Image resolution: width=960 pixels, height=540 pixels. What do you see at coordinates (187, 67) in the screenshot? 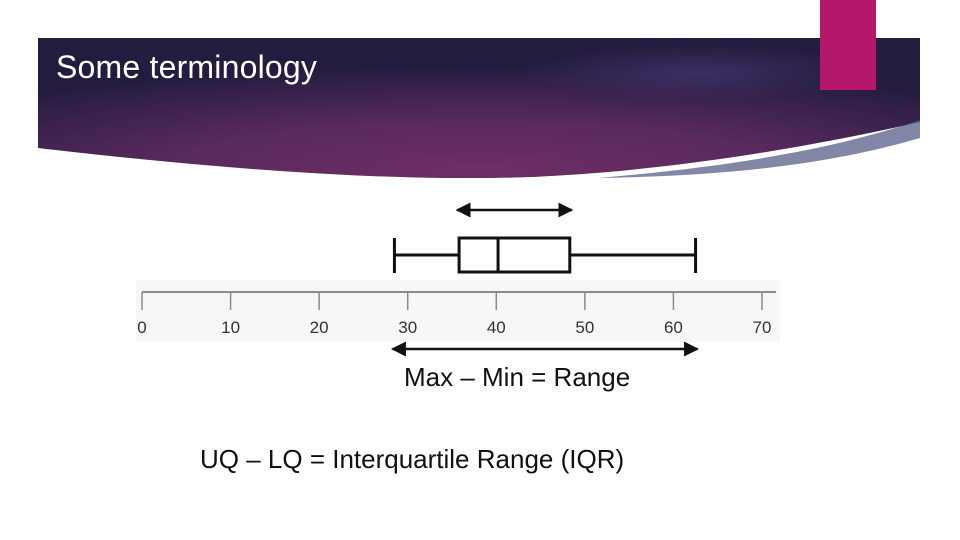
I see `slide-title: Some terminology` at bounding box center [187, 67].